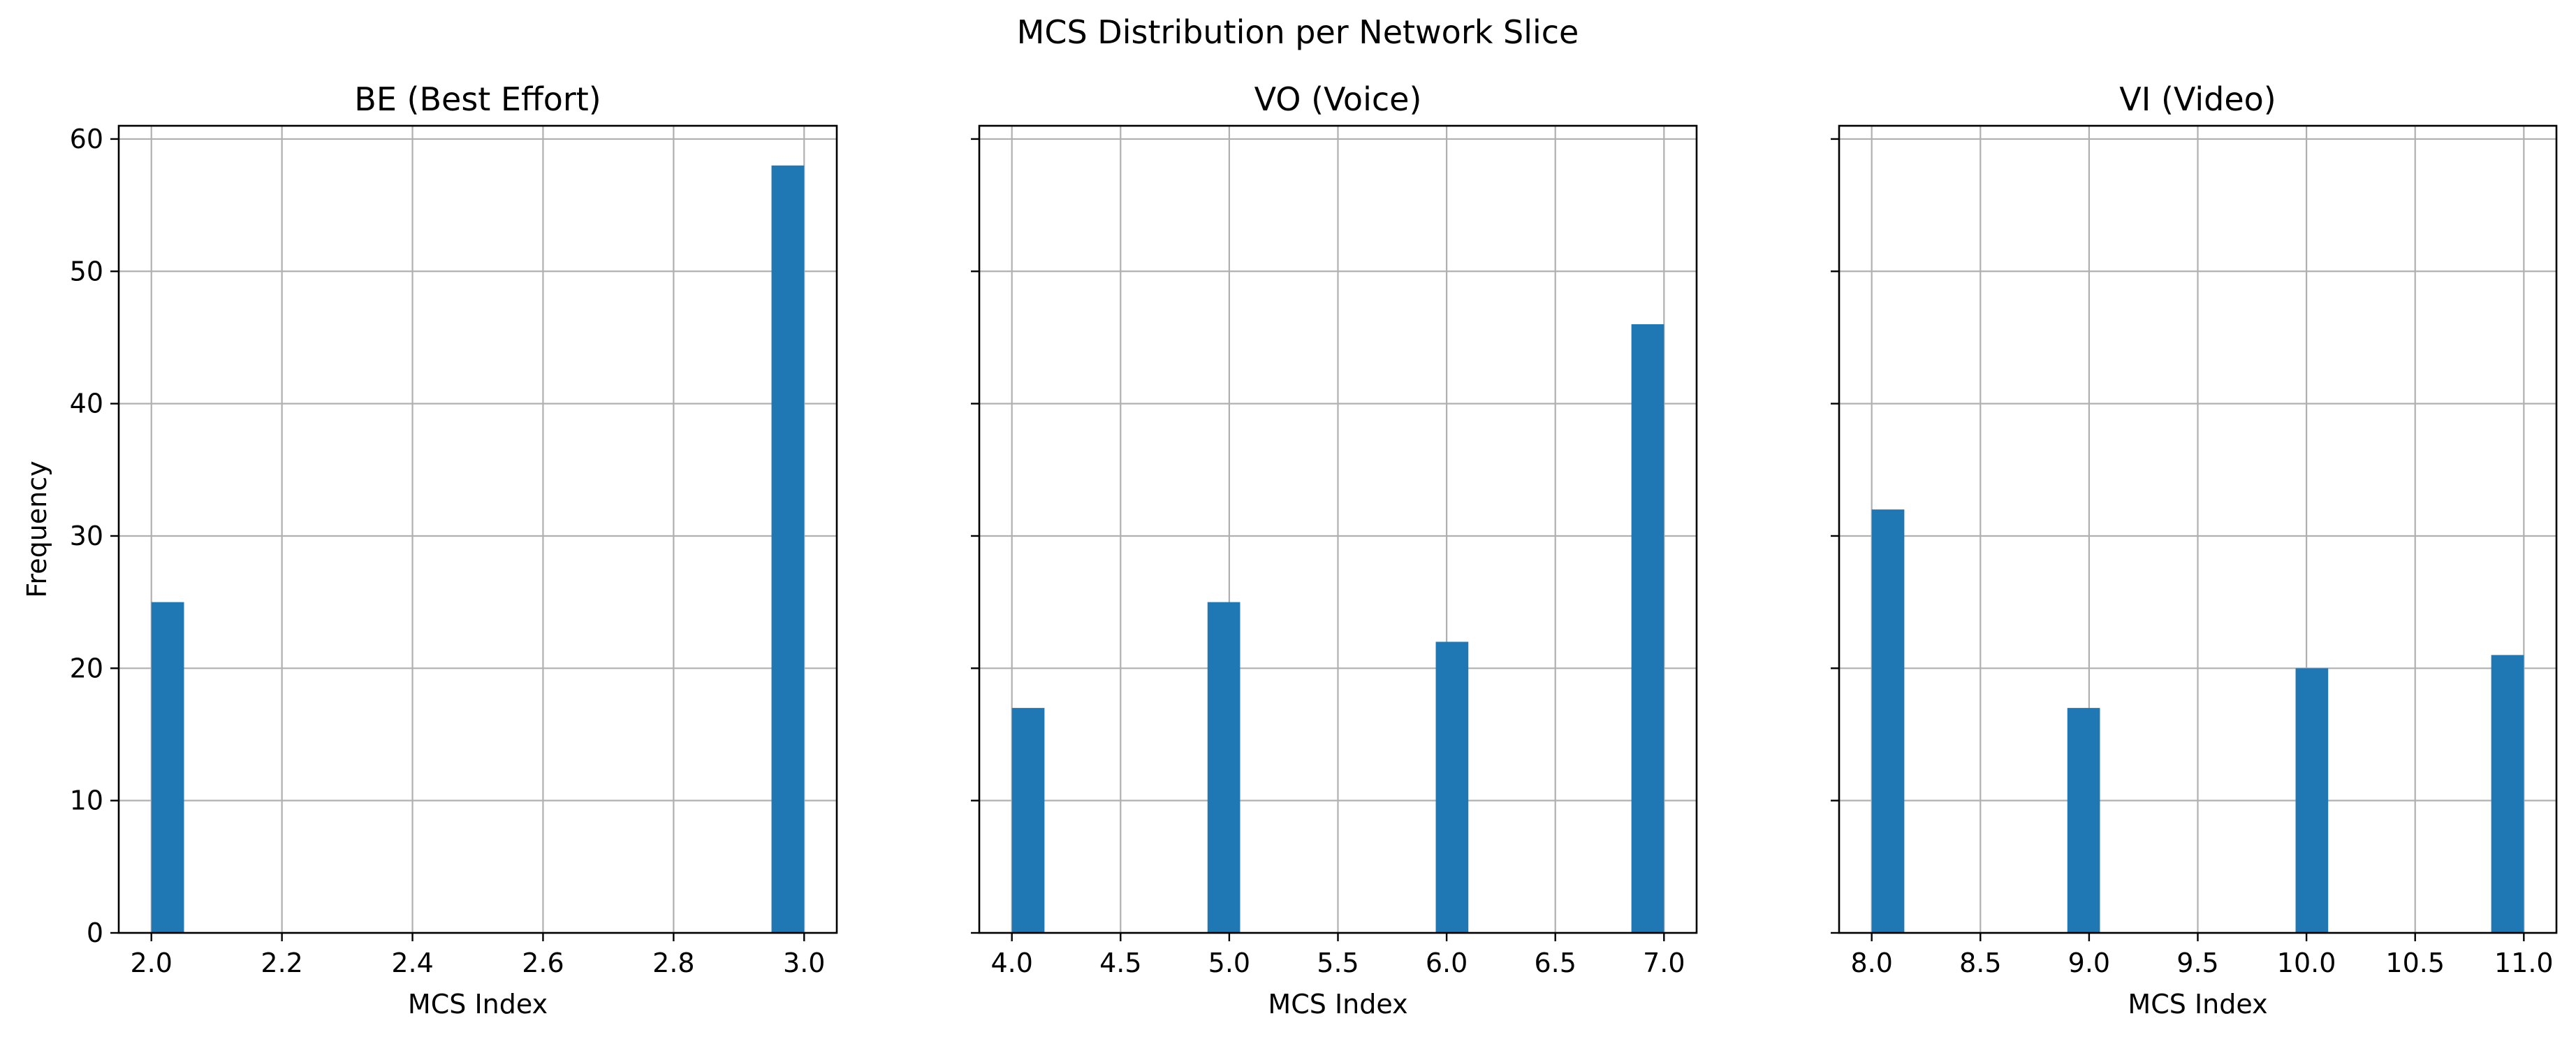 This screenshot has height=1044, width=2576. Describe the element at coordinates (1338, 963) in the screenshot. I see `x-tick-label: 5.5` at that location.